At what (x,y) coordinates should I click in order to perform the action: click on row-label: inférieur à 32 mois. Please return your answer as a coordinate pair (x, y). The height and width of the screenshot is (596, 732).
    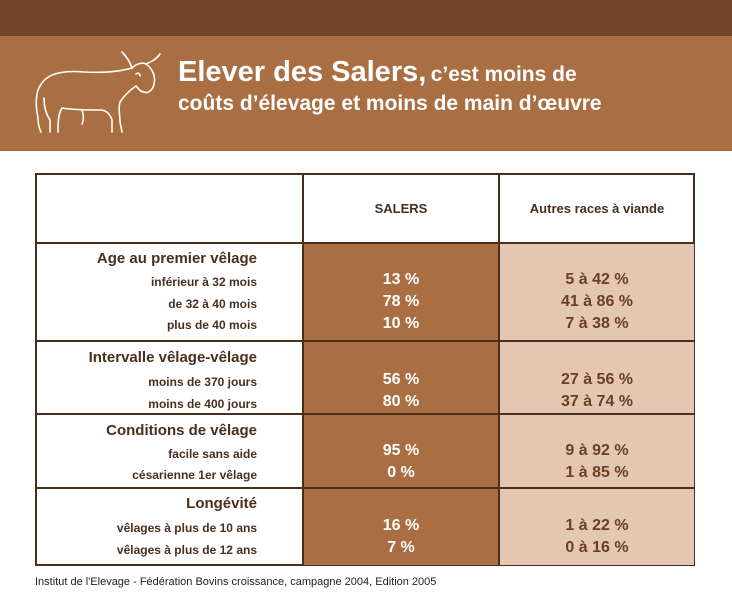
    Looking at the image, I should click on (203, 282).